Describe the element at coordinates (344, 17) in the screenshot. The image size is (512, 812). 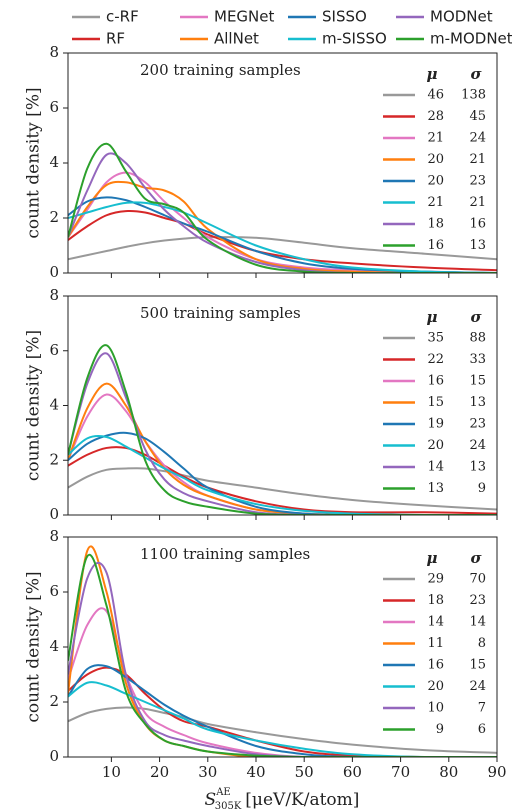
I see `legend-label: SISSO` at that location.